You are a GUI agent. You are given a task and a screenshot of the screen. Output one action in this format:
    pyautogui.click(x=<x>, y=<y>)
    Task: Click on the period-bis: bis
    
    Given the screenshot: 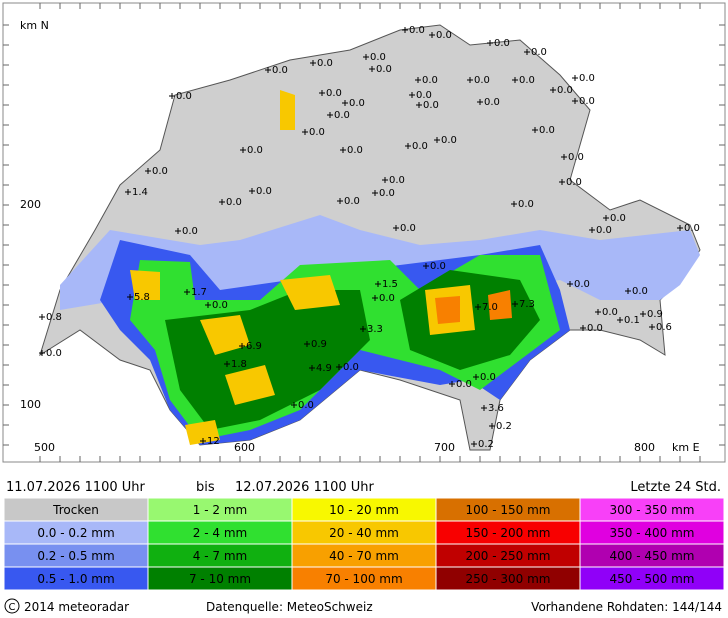 What is the action you would take?
    pyautogui.click(x=205, y=487)
    